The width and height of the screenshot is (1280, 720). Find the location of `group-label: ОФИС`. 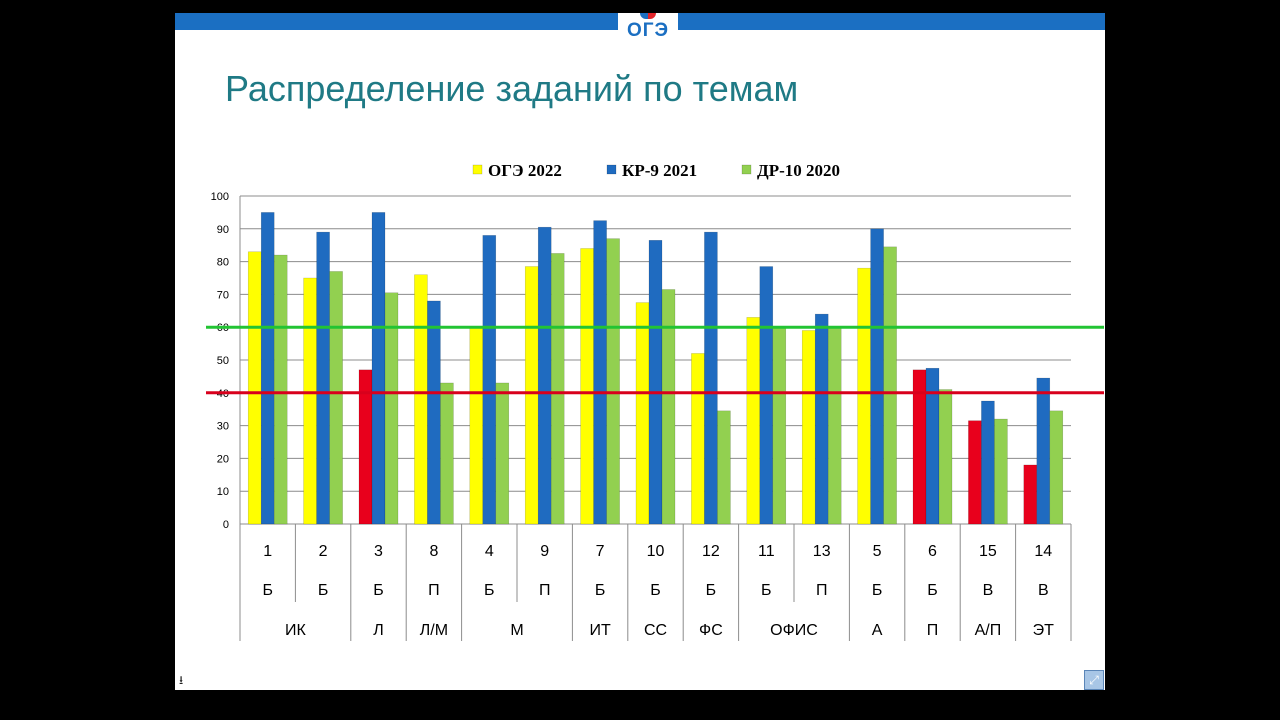

group-label: ОФИС is located at coordinates (794, 630).